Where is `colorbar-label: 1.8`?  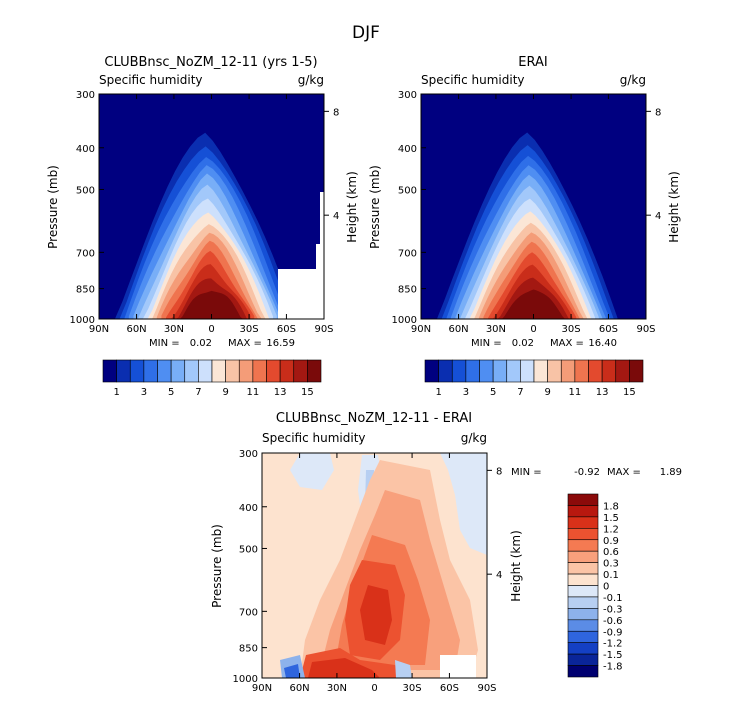
colorbar-label: 1.8 is located at coordinates (611, 506).